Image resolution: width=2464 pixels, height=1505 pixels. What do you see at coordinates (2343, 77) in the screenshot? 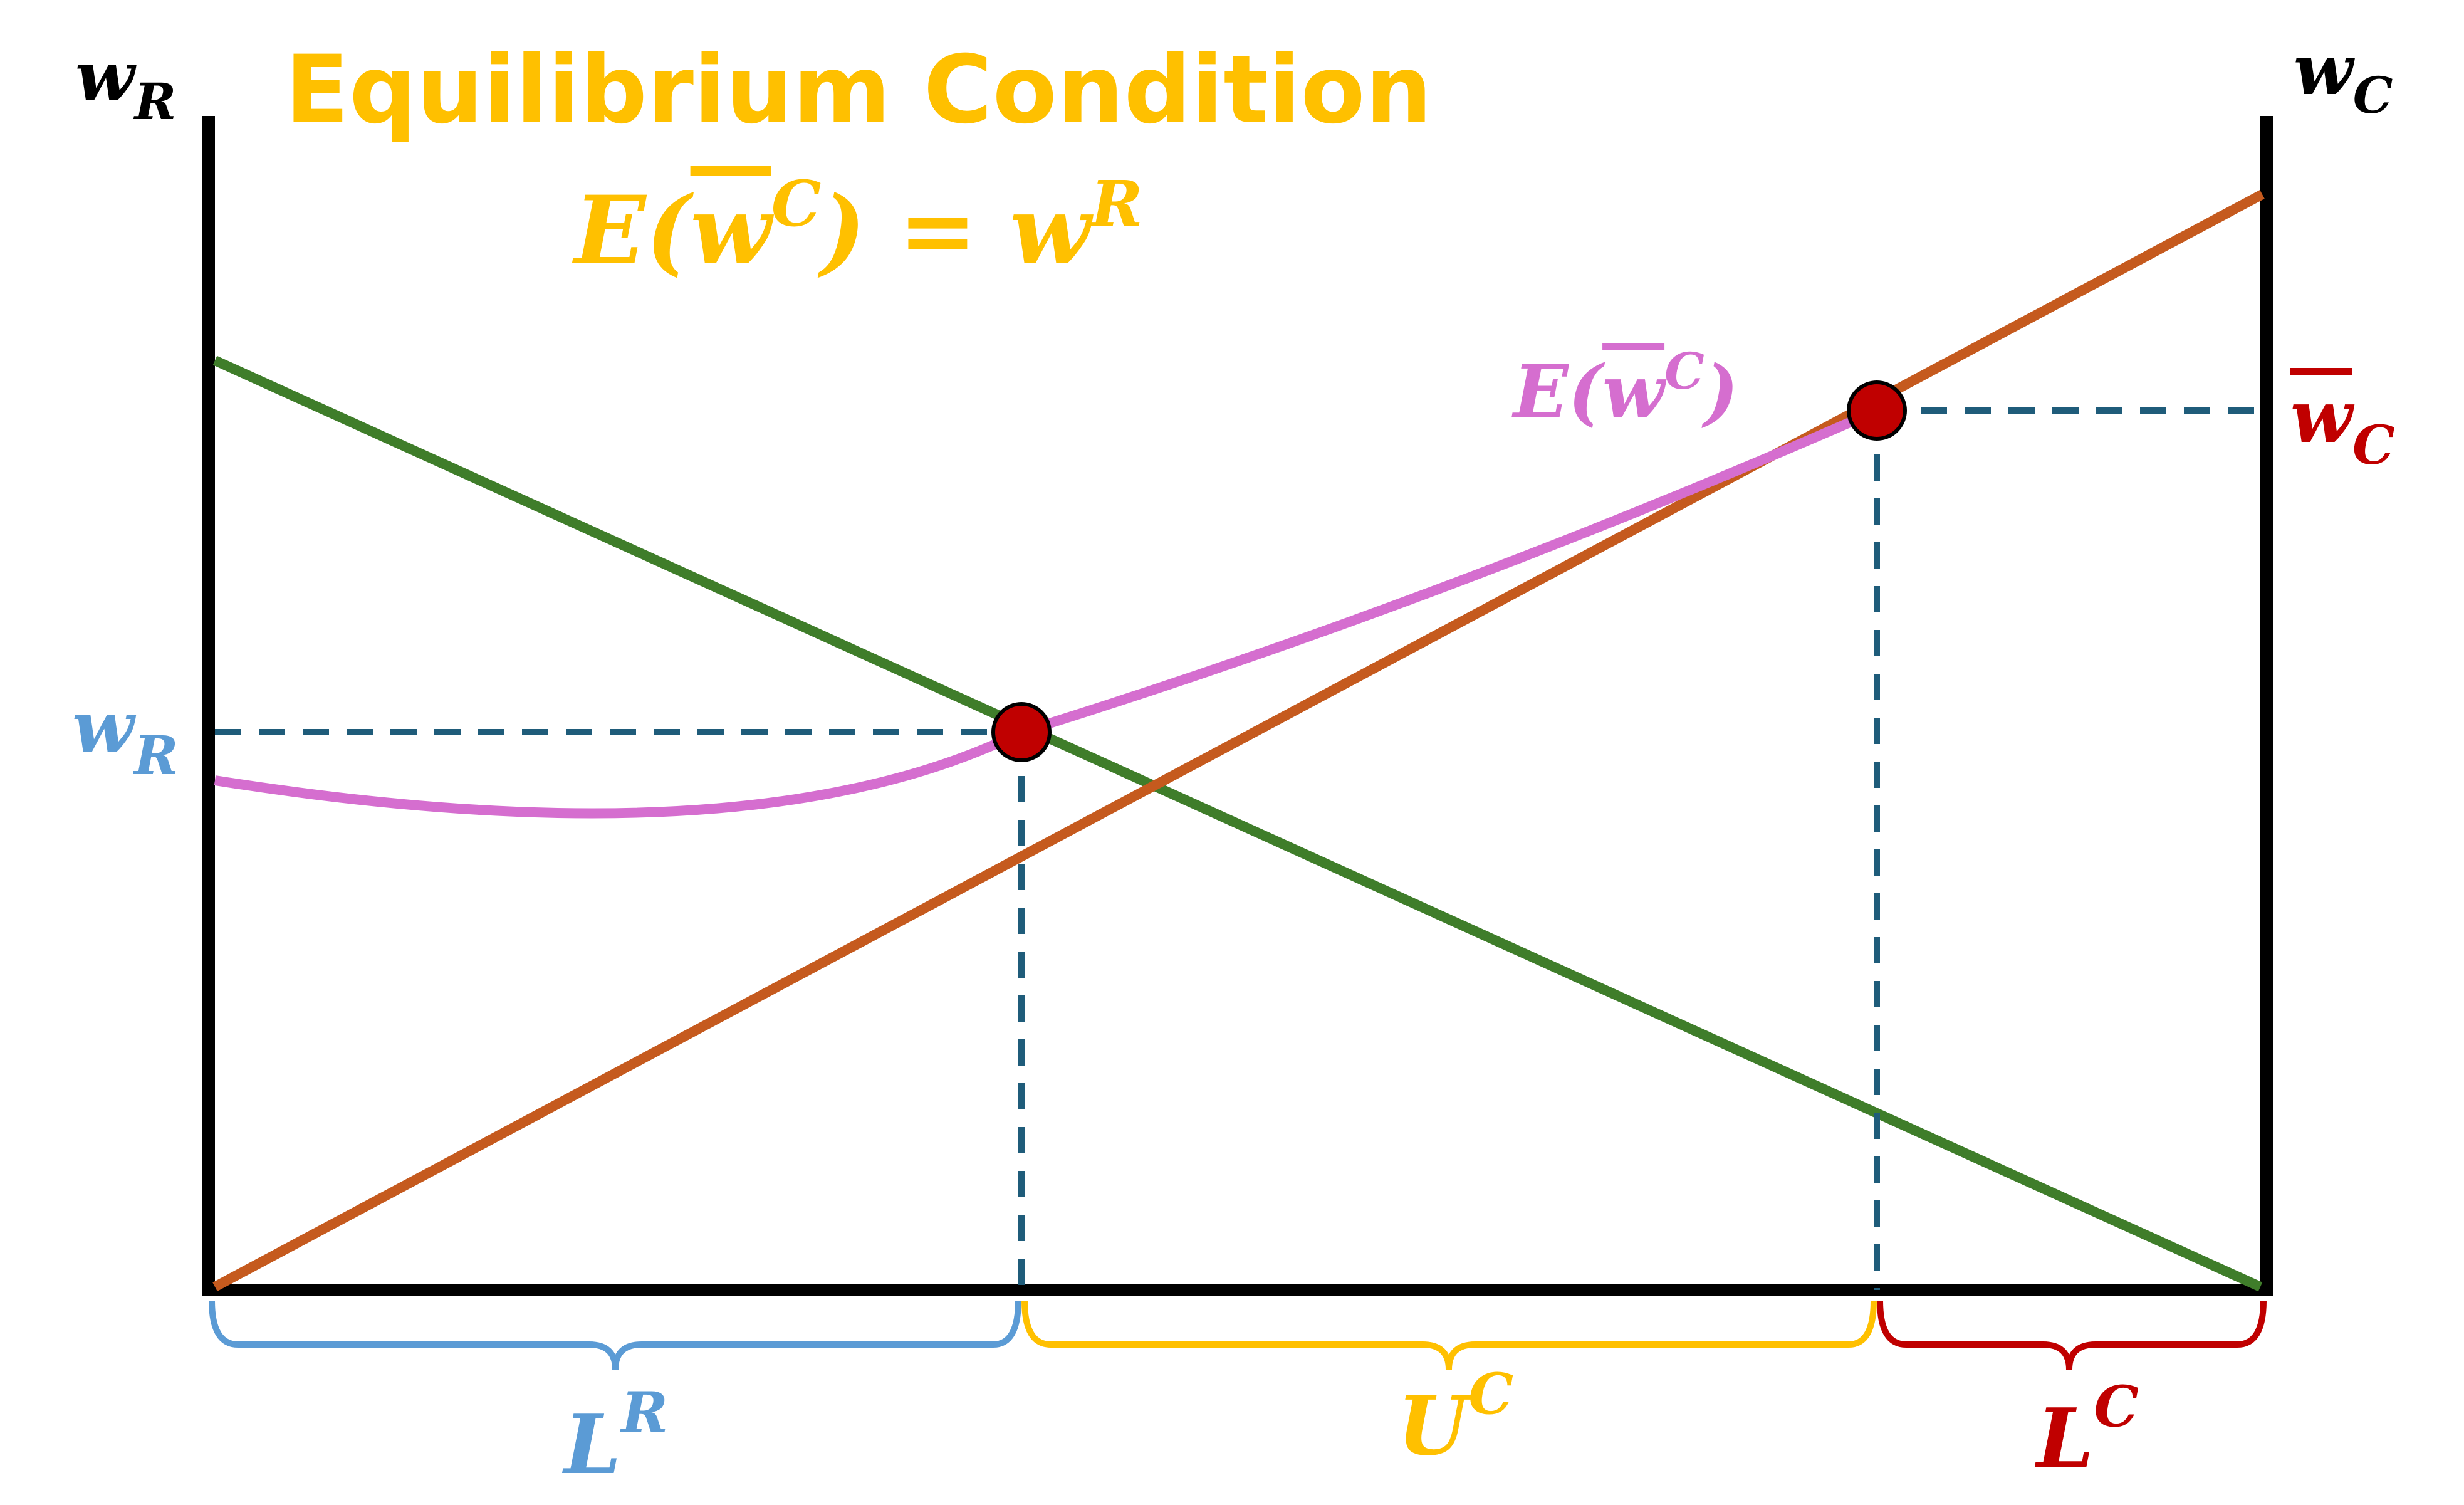
I see `right-axis-label: wC` at bounding box center [2343, 77].